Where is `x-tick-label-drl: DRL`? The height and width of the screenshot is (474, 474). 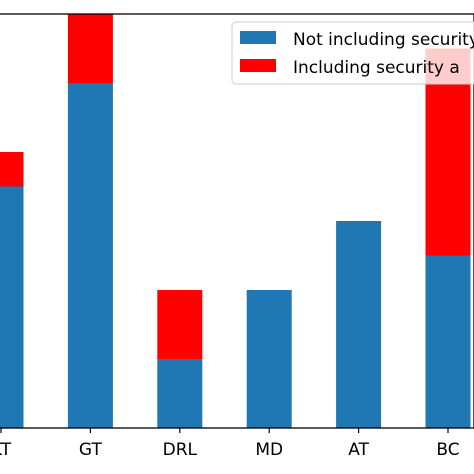 x-tick-label-drl: DRL is located at coordinates (180, 450).